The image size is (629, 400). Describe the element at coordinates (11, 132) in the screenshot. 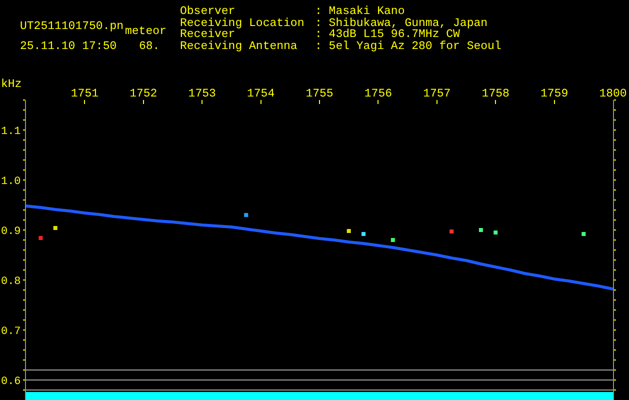

I see `y-tick-label: 1.1` at that location.